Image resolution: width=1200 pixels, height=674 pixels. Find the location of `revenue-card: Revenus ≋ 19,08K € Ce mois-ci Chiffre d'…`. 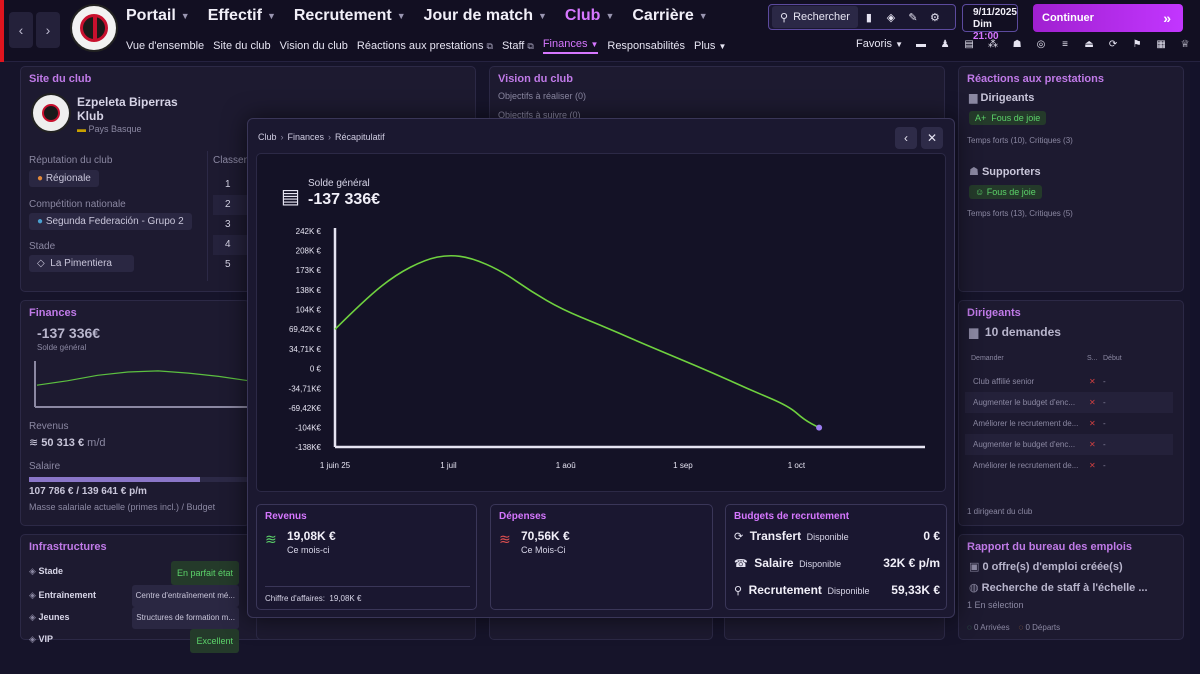

revenue-card: Revenus ≋ 19,08K € Ce mois-ci Chiffre d'… is located at coordinates (366, 557).